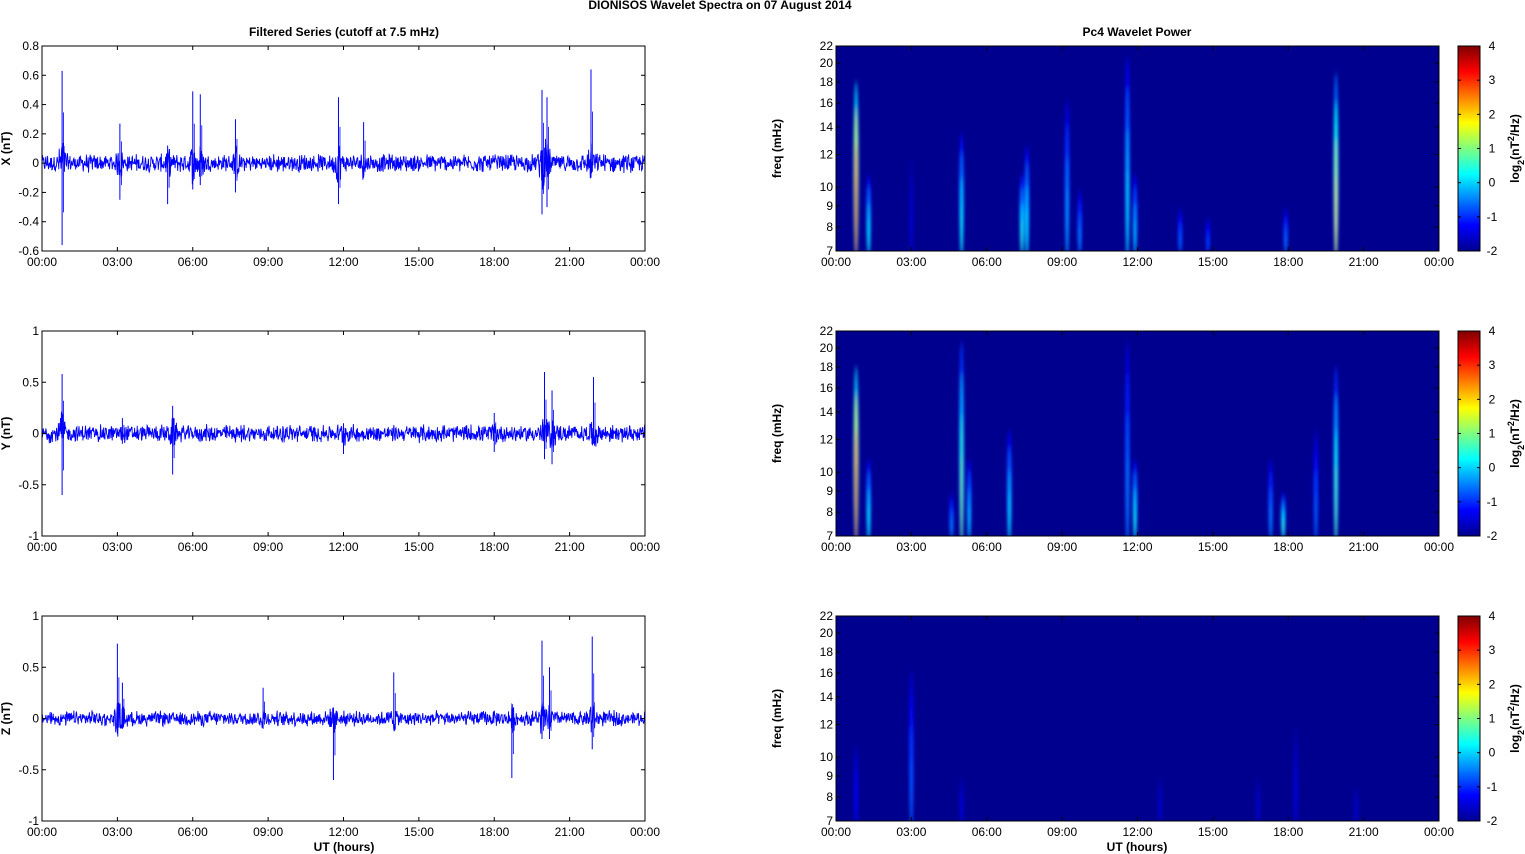 The width and height of the screenshot is (1525, 854). Describe the element at coordinates (645, 547) in the screenshot. I see `ts-xtick-label: 00:00` at that location.